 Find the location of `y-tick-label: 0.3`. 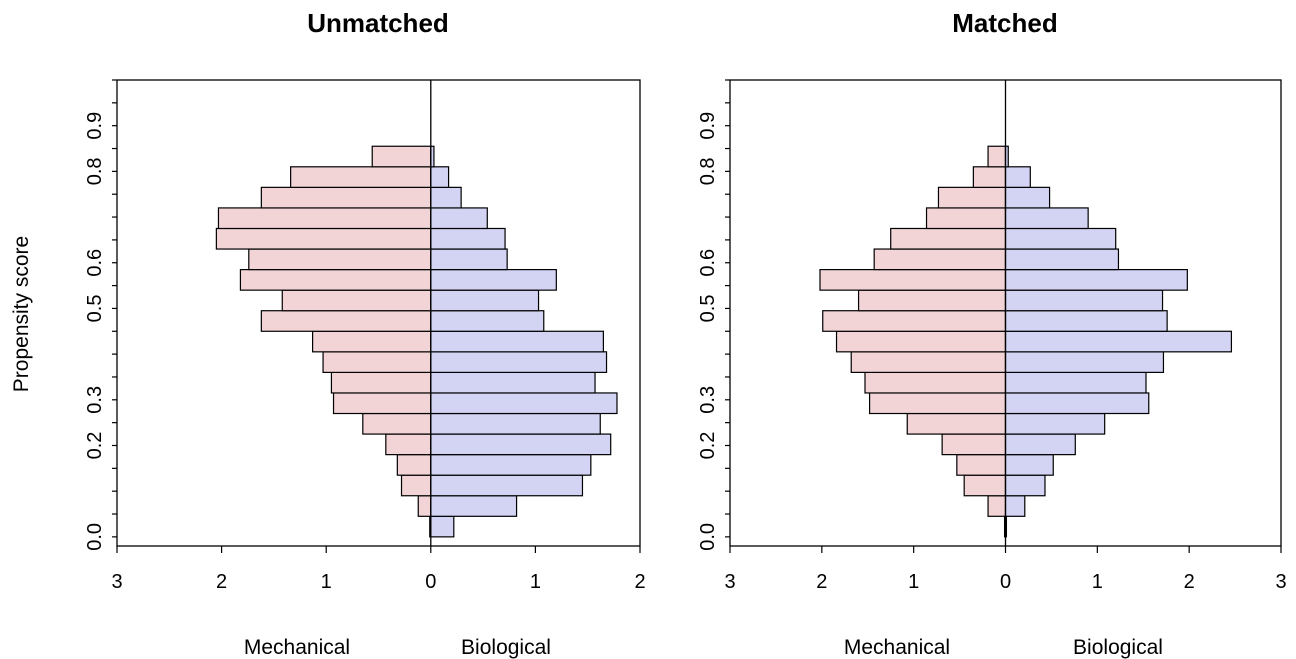

y-tick-label: 0.3 is located at coordinates (95, 400).